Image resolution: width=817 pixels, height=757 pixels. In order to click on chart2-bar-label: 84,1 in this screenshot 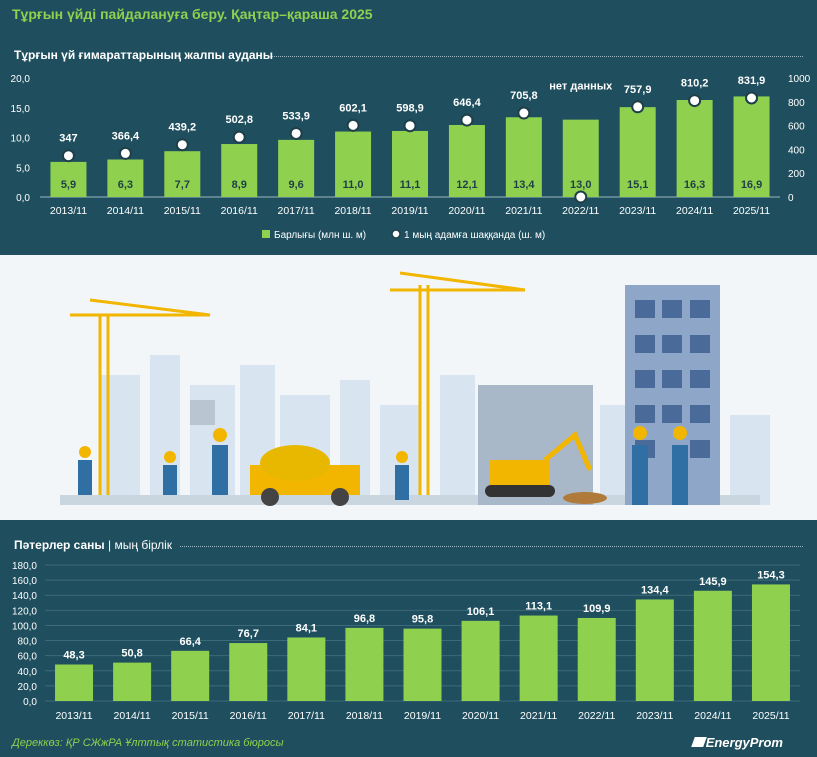, I will do `click(306, 628)`.